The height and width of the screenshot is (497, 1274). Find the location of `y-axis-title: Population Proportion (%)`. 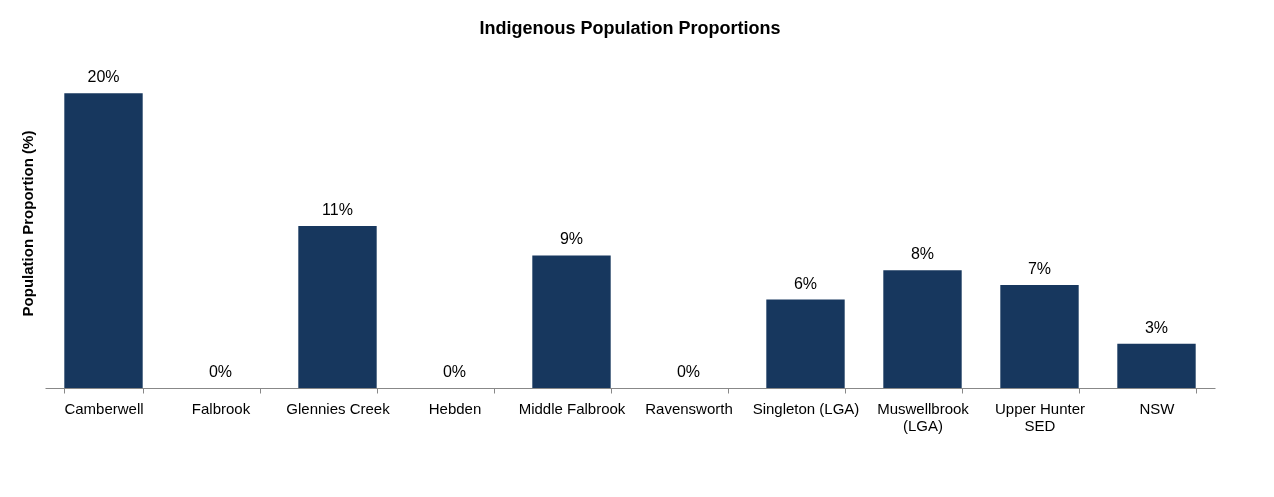

y-axis-title: Population Proportion (%) is located at coordinates (27, 223).